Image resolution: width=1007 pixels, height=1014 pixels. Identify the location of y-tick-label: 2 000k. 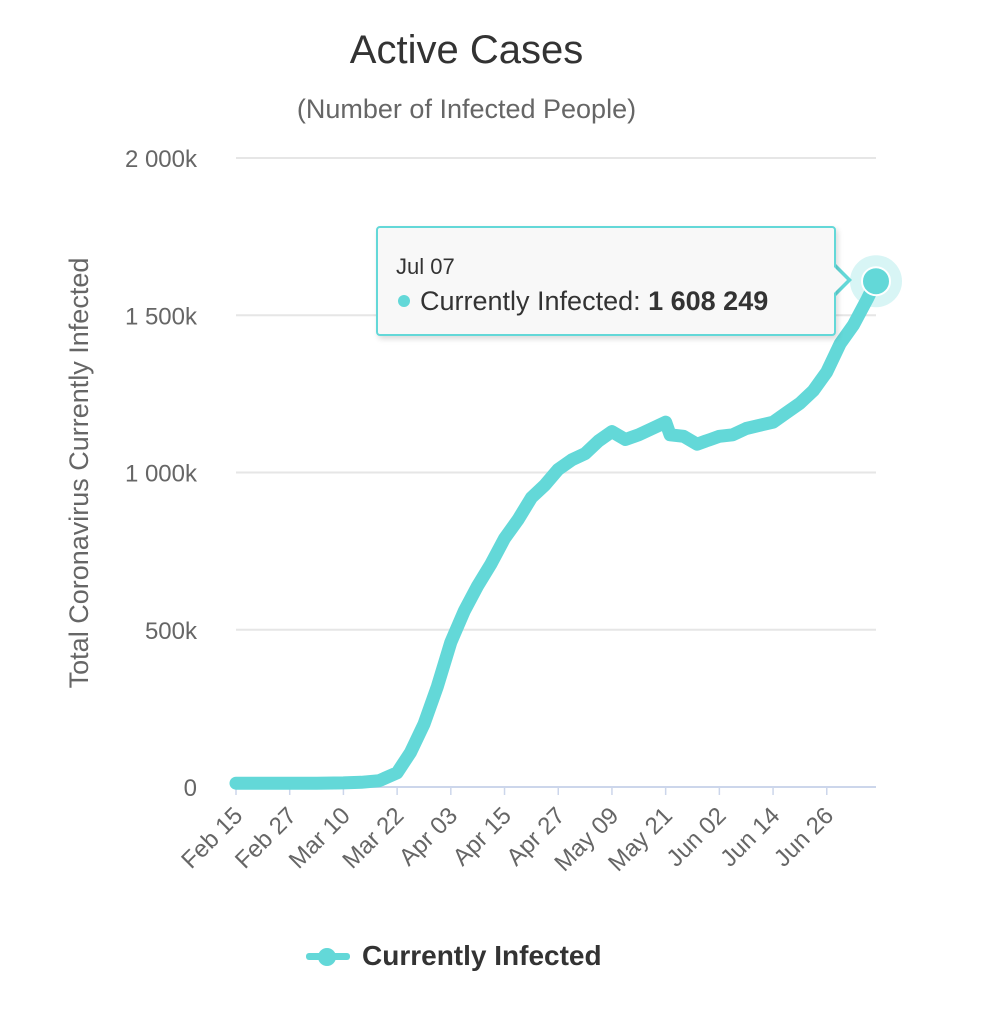
(161, 159).